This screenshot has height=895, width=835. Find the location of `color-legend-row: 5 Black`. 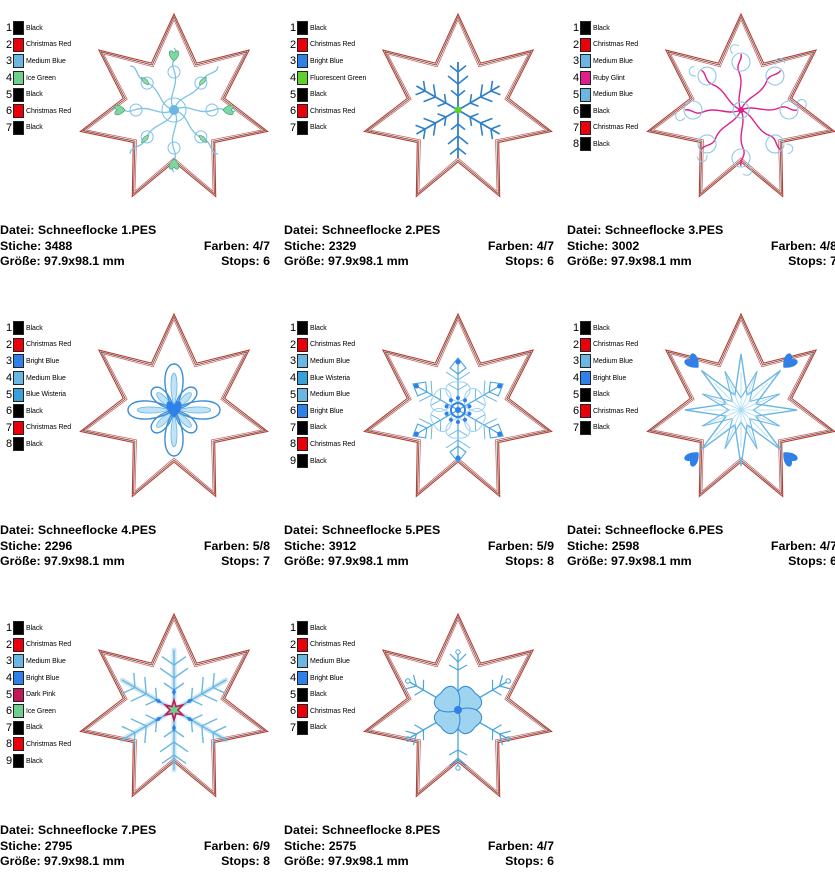

color-legend-row: 5 Black is located at coordinates (38, 94).